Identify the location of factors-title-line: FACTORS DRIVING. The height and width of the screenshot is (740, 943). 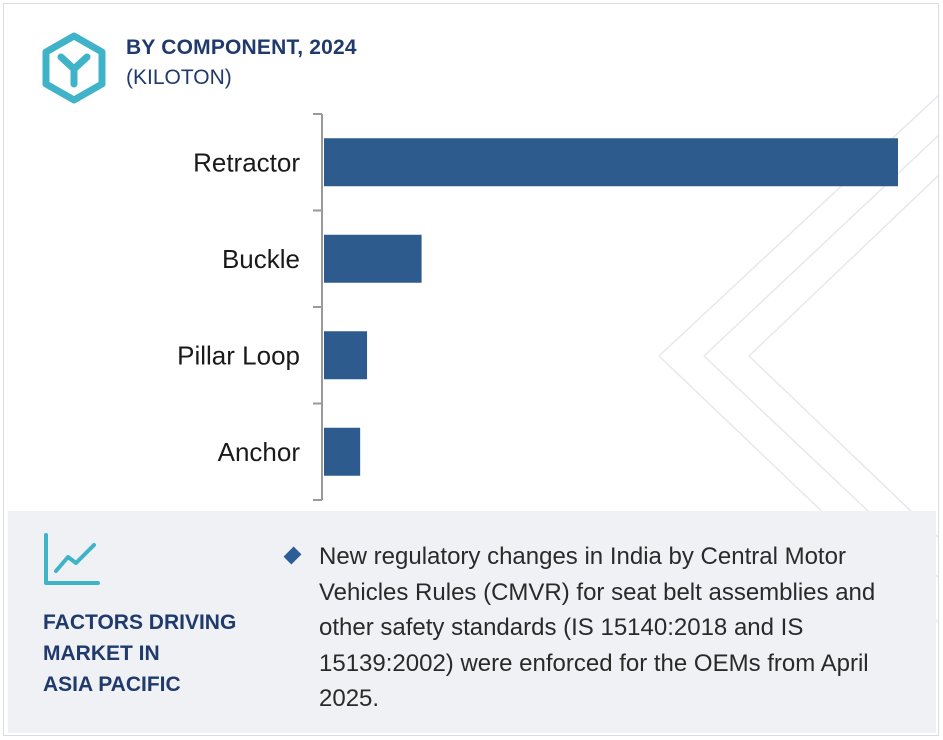
(140, 622).